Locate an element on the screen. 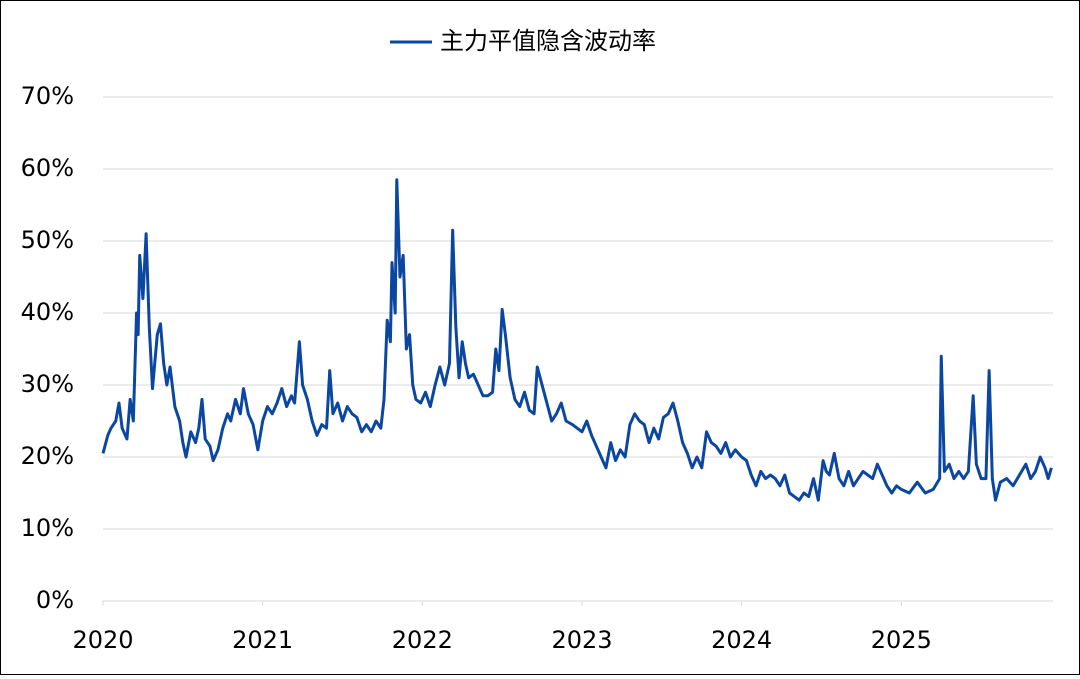 Image resolution: width=1080 pixels, height=679 pixels. x-tick-label: 2022 is located at coordinates (422, 640).